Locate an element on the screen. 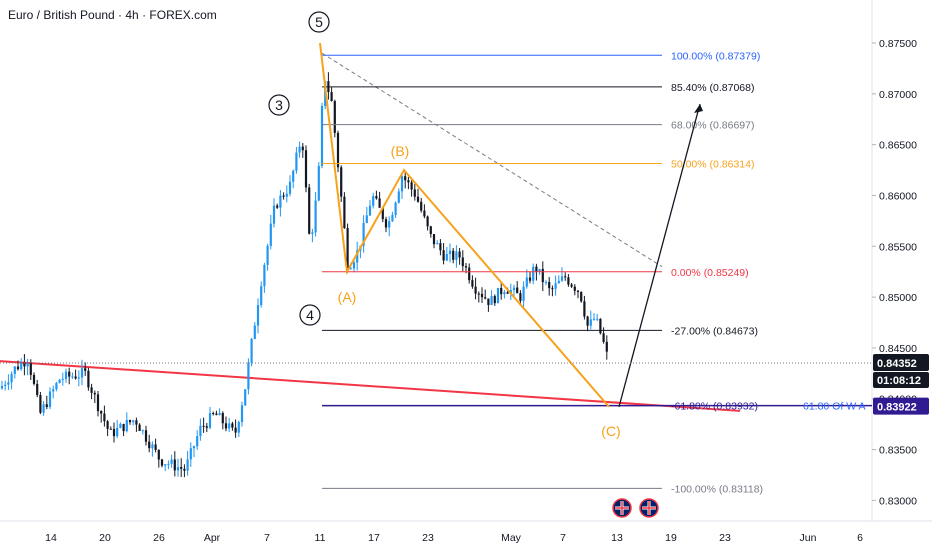 The image size is (932, 550). fib-label: -27.00% (0.84673) is located at coordinates (714, 331).